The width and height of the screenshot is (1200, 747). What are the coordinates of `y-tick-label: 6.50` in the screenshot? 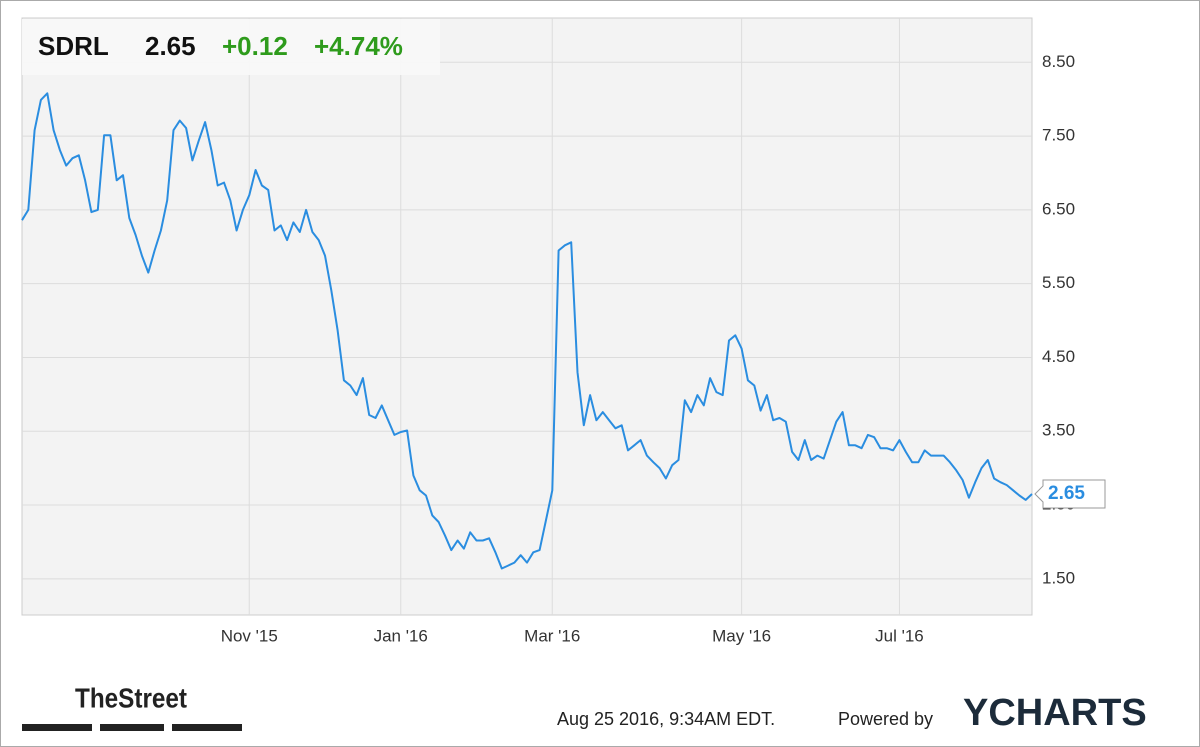 It's located at (1058, 208).